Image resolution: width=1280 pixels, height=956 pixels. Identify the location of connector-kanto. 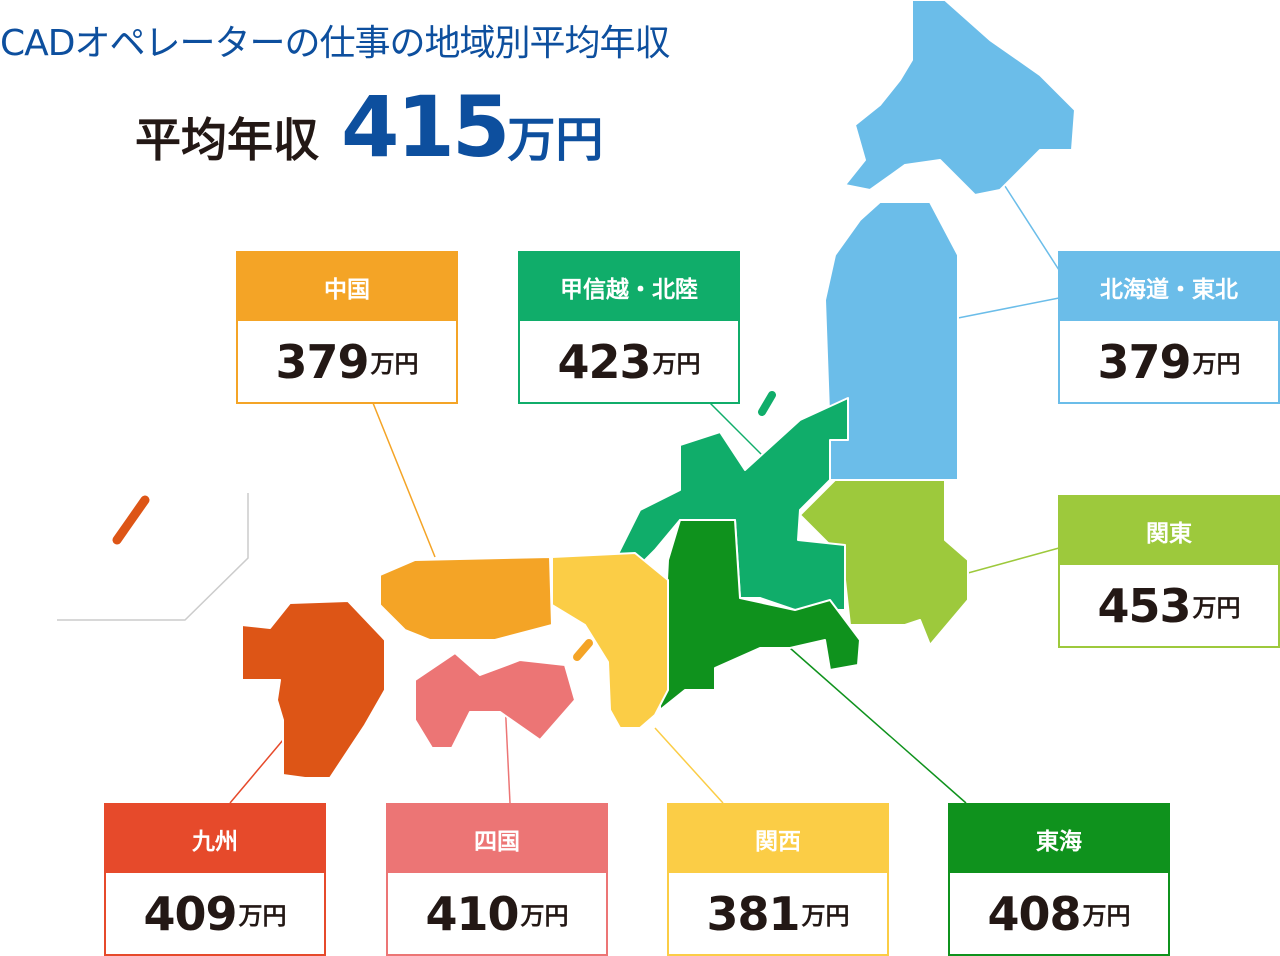
(1013, 560).